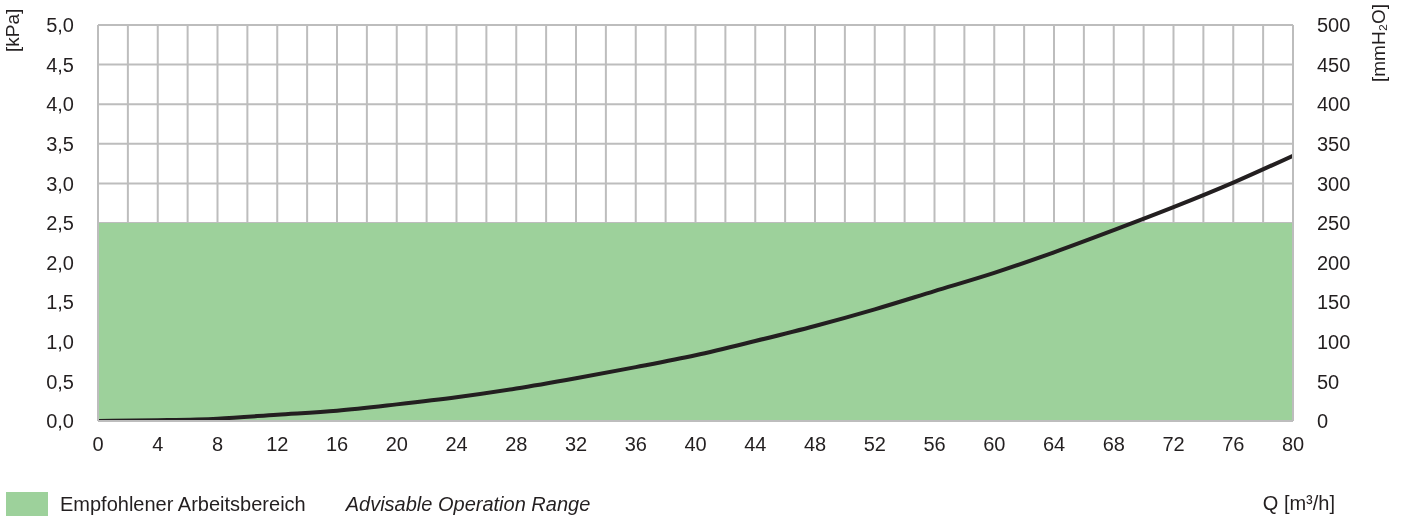 Image resolution: width=1403 pixels, height=521 pixels. I want to click on legend-label: Empfohlener Arbeitsbereich, so click(183, 504).